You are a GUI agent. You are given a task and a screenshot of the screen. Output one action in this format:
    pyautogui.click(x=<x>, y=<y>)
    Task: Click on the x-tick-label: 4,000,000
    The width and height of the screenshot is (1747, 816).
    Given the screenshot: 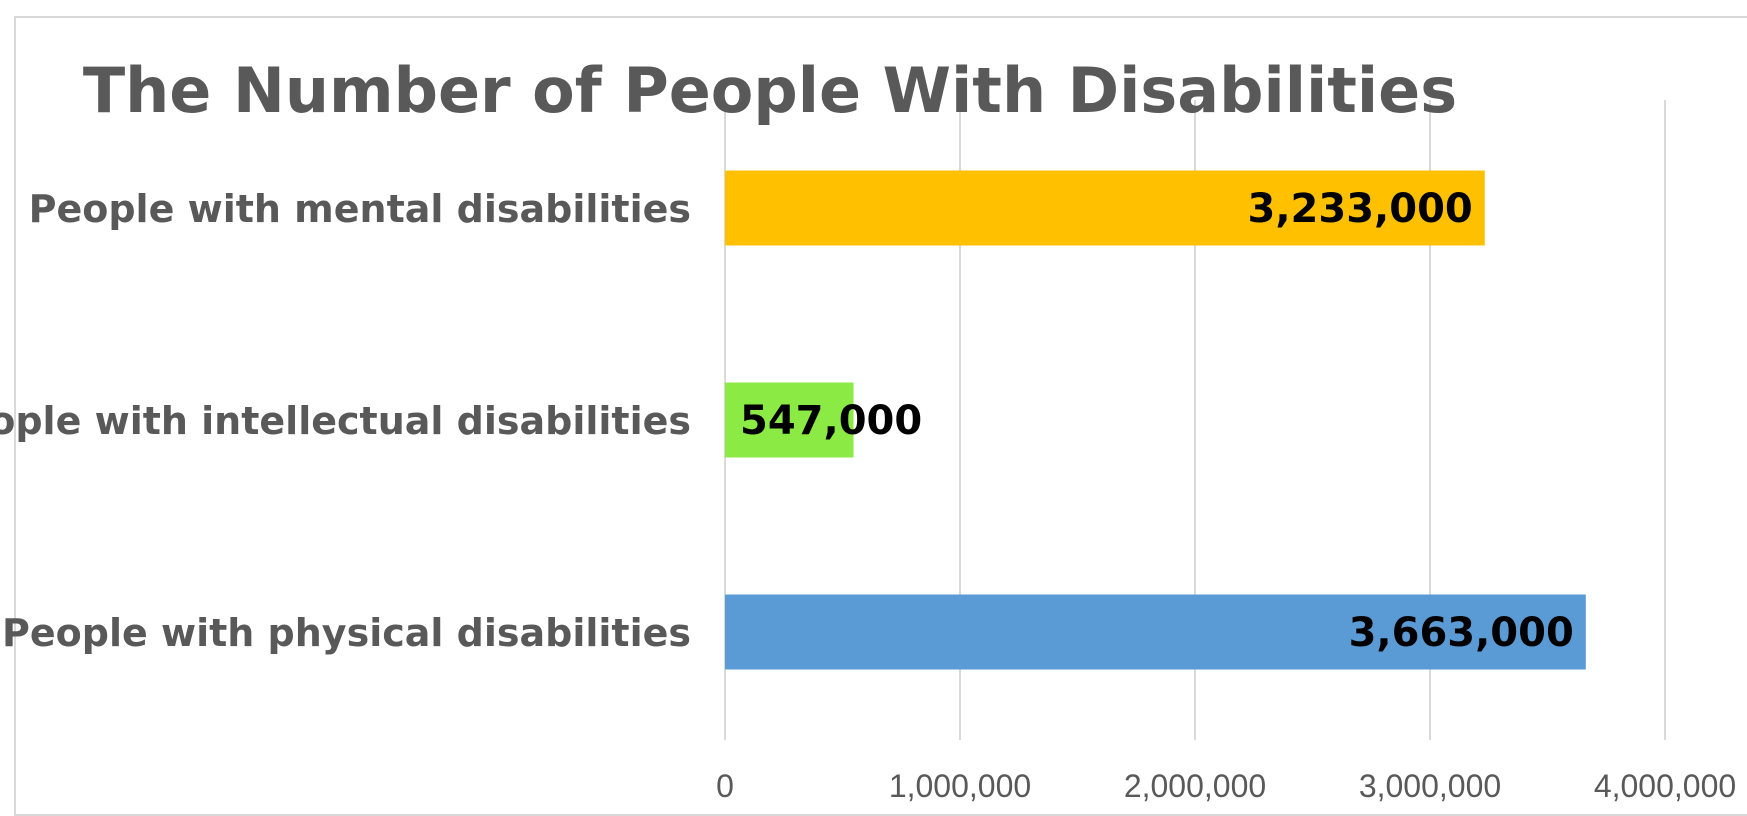 What is the action you would take?
    pyautogui.click(x=1665, y=786)
    